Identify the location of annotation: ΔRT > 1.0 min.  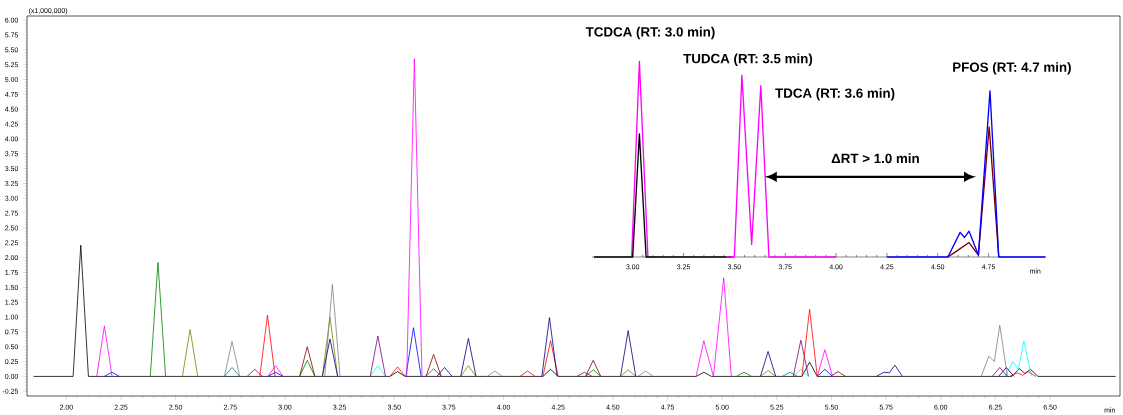
(875, 158).